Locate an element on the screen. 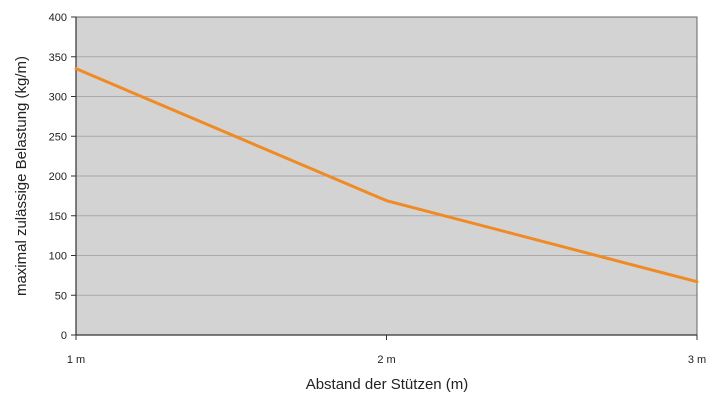 The image size is (716, 394). x-axis-title: Abstand der Stützen (m) is located at coordinates (387, 384).